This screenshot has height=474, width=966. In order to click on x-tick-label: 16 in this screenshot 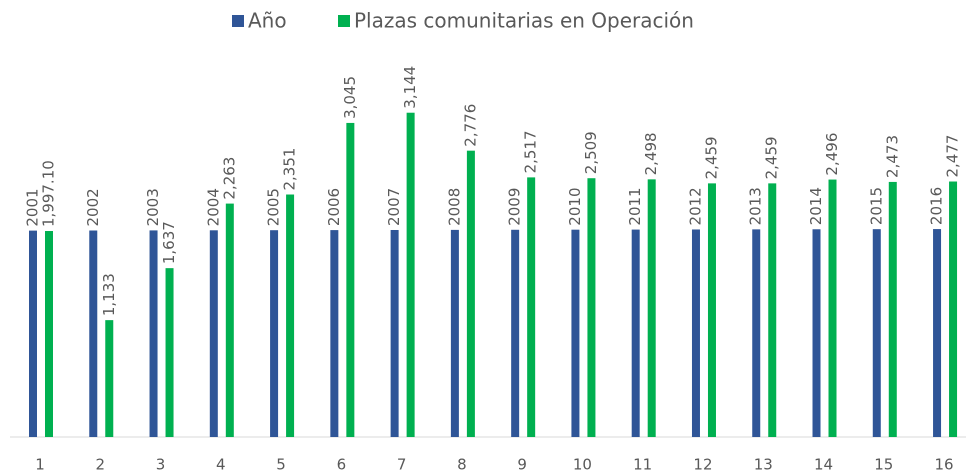, I will do `click(944, 465)`.